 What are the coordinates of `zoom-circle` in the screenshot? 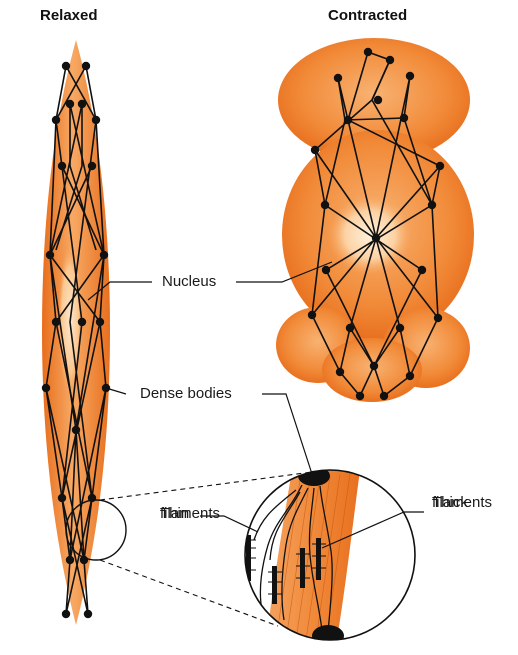 It's located at (330, 555).